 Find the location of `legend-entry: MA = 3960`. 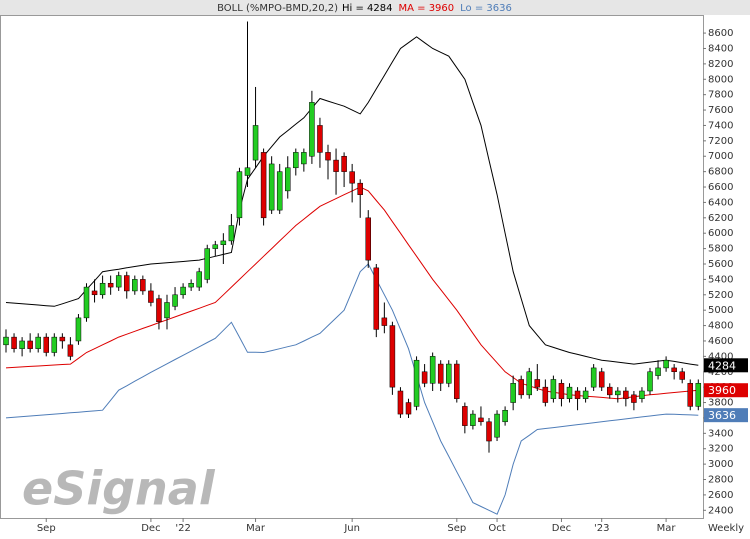

legend-entry: MA = 3960 is located at coordinates (426, 8).